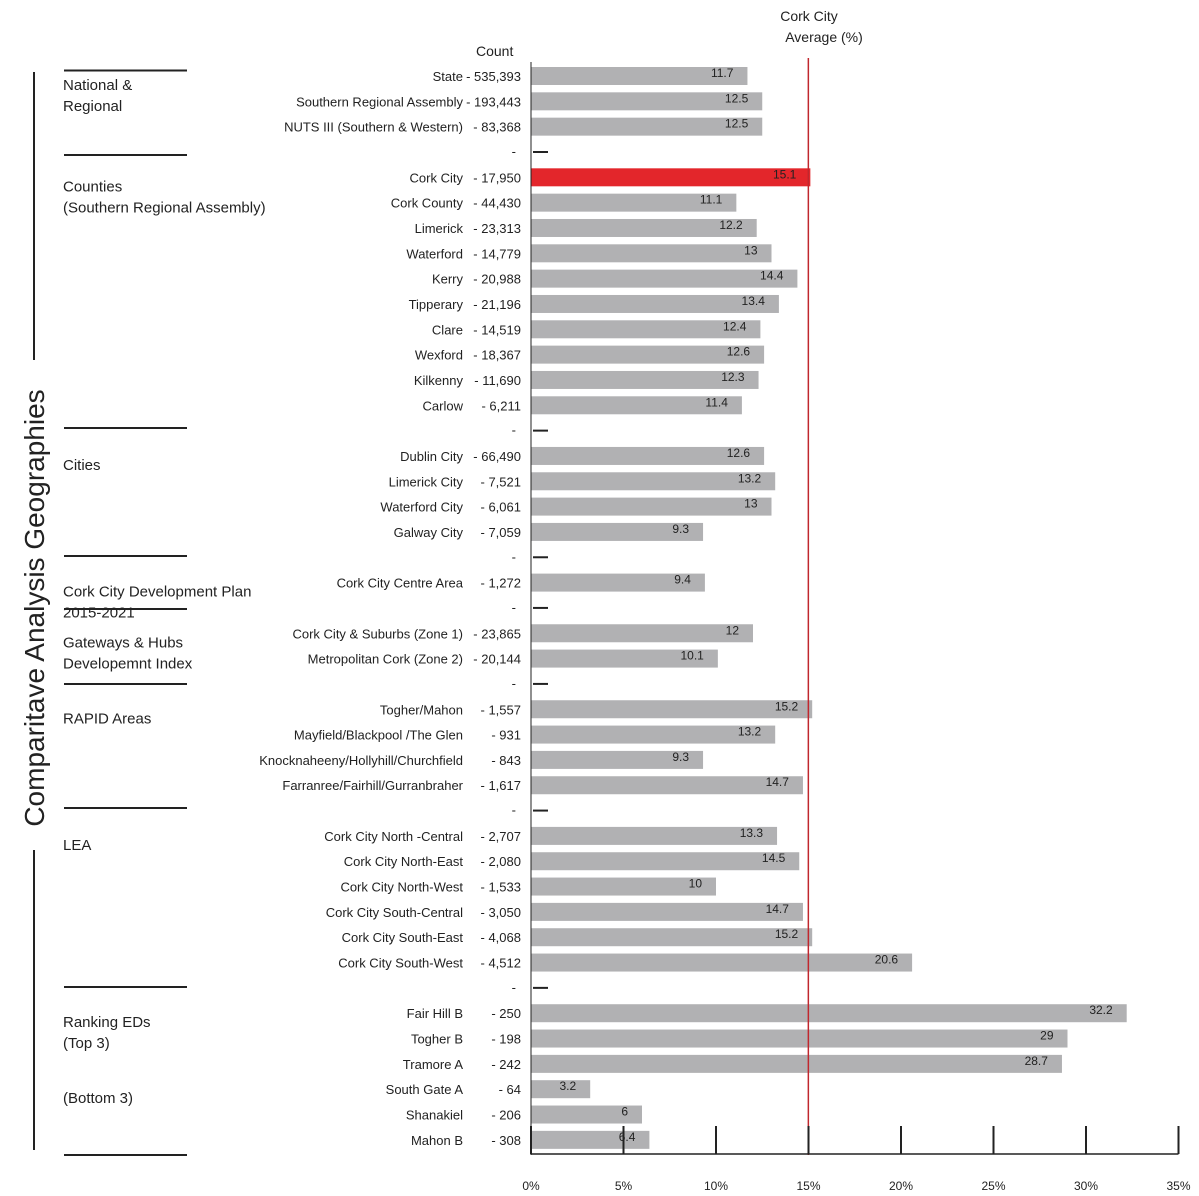 This screenshot has width=1199, height=1196. I want to click on row-count: - 21,196, so click(497, 304).